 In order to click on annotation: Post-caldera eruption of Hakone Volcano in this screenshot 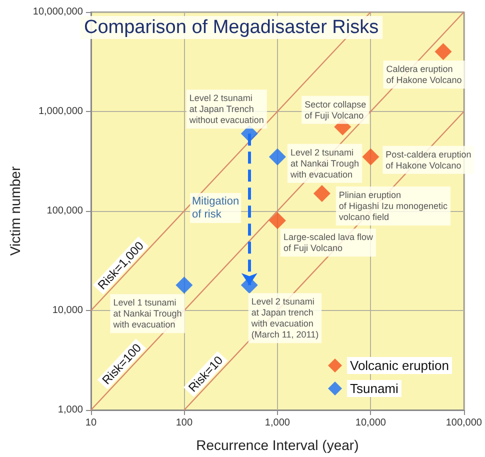, I will do `click(429, 159)`.